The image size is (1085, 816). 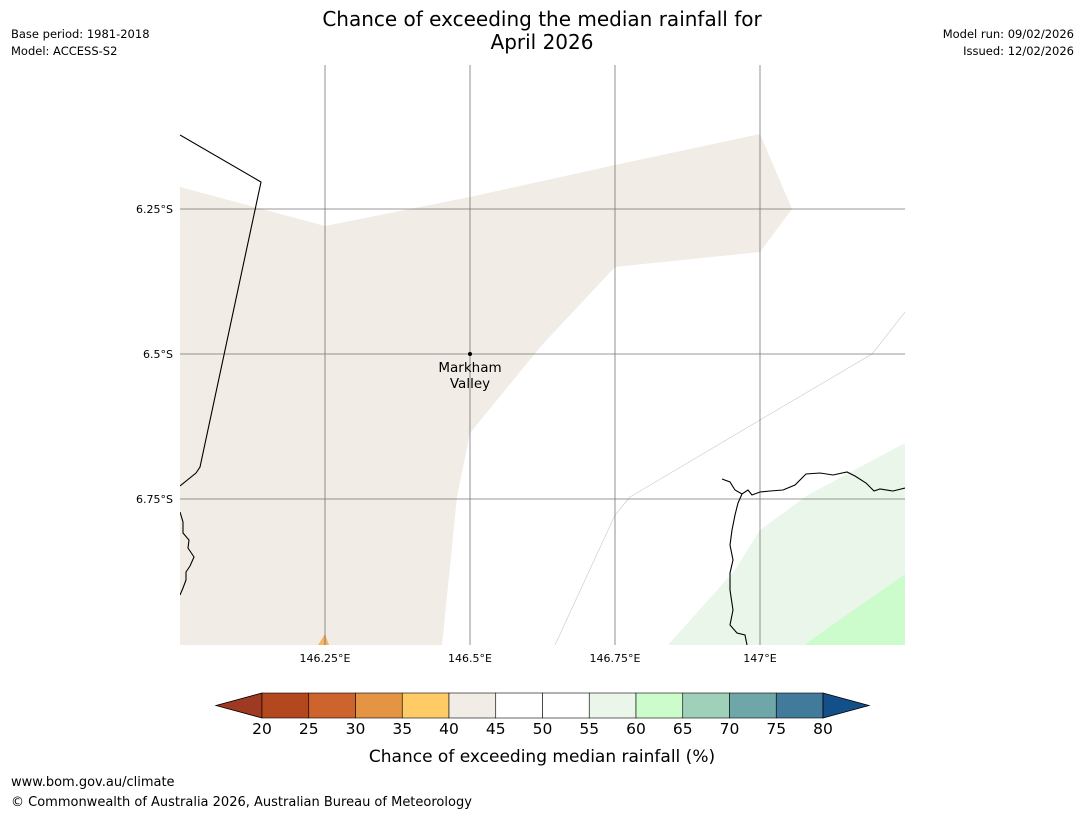 I want to click on colorbar-tick-label: 55, so click(x=589, y=729).